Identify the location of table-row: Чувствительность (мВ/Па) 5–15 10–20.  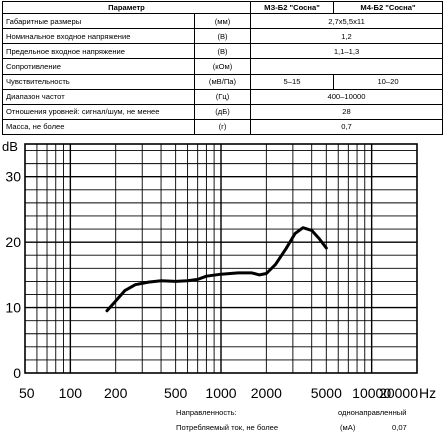
(222, 81).